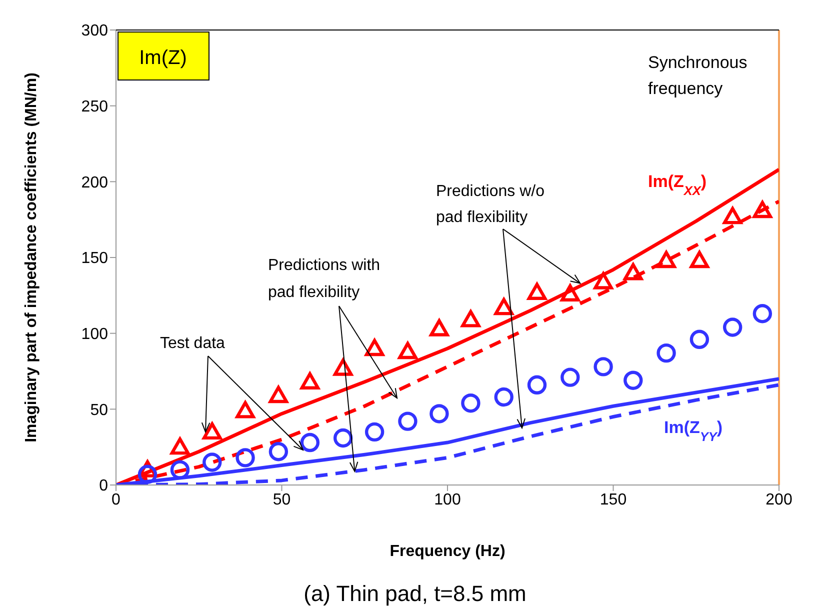  I want to click on x-axis-title: Frequency (Hz), so click(448, 551).